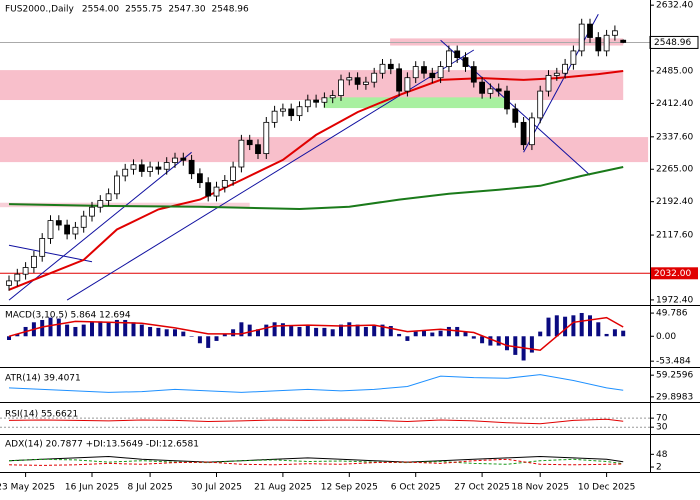  What do you see at coordinates (316, 188) in the screenshot?
I see `moving-average` at bounding box center [316, 188].